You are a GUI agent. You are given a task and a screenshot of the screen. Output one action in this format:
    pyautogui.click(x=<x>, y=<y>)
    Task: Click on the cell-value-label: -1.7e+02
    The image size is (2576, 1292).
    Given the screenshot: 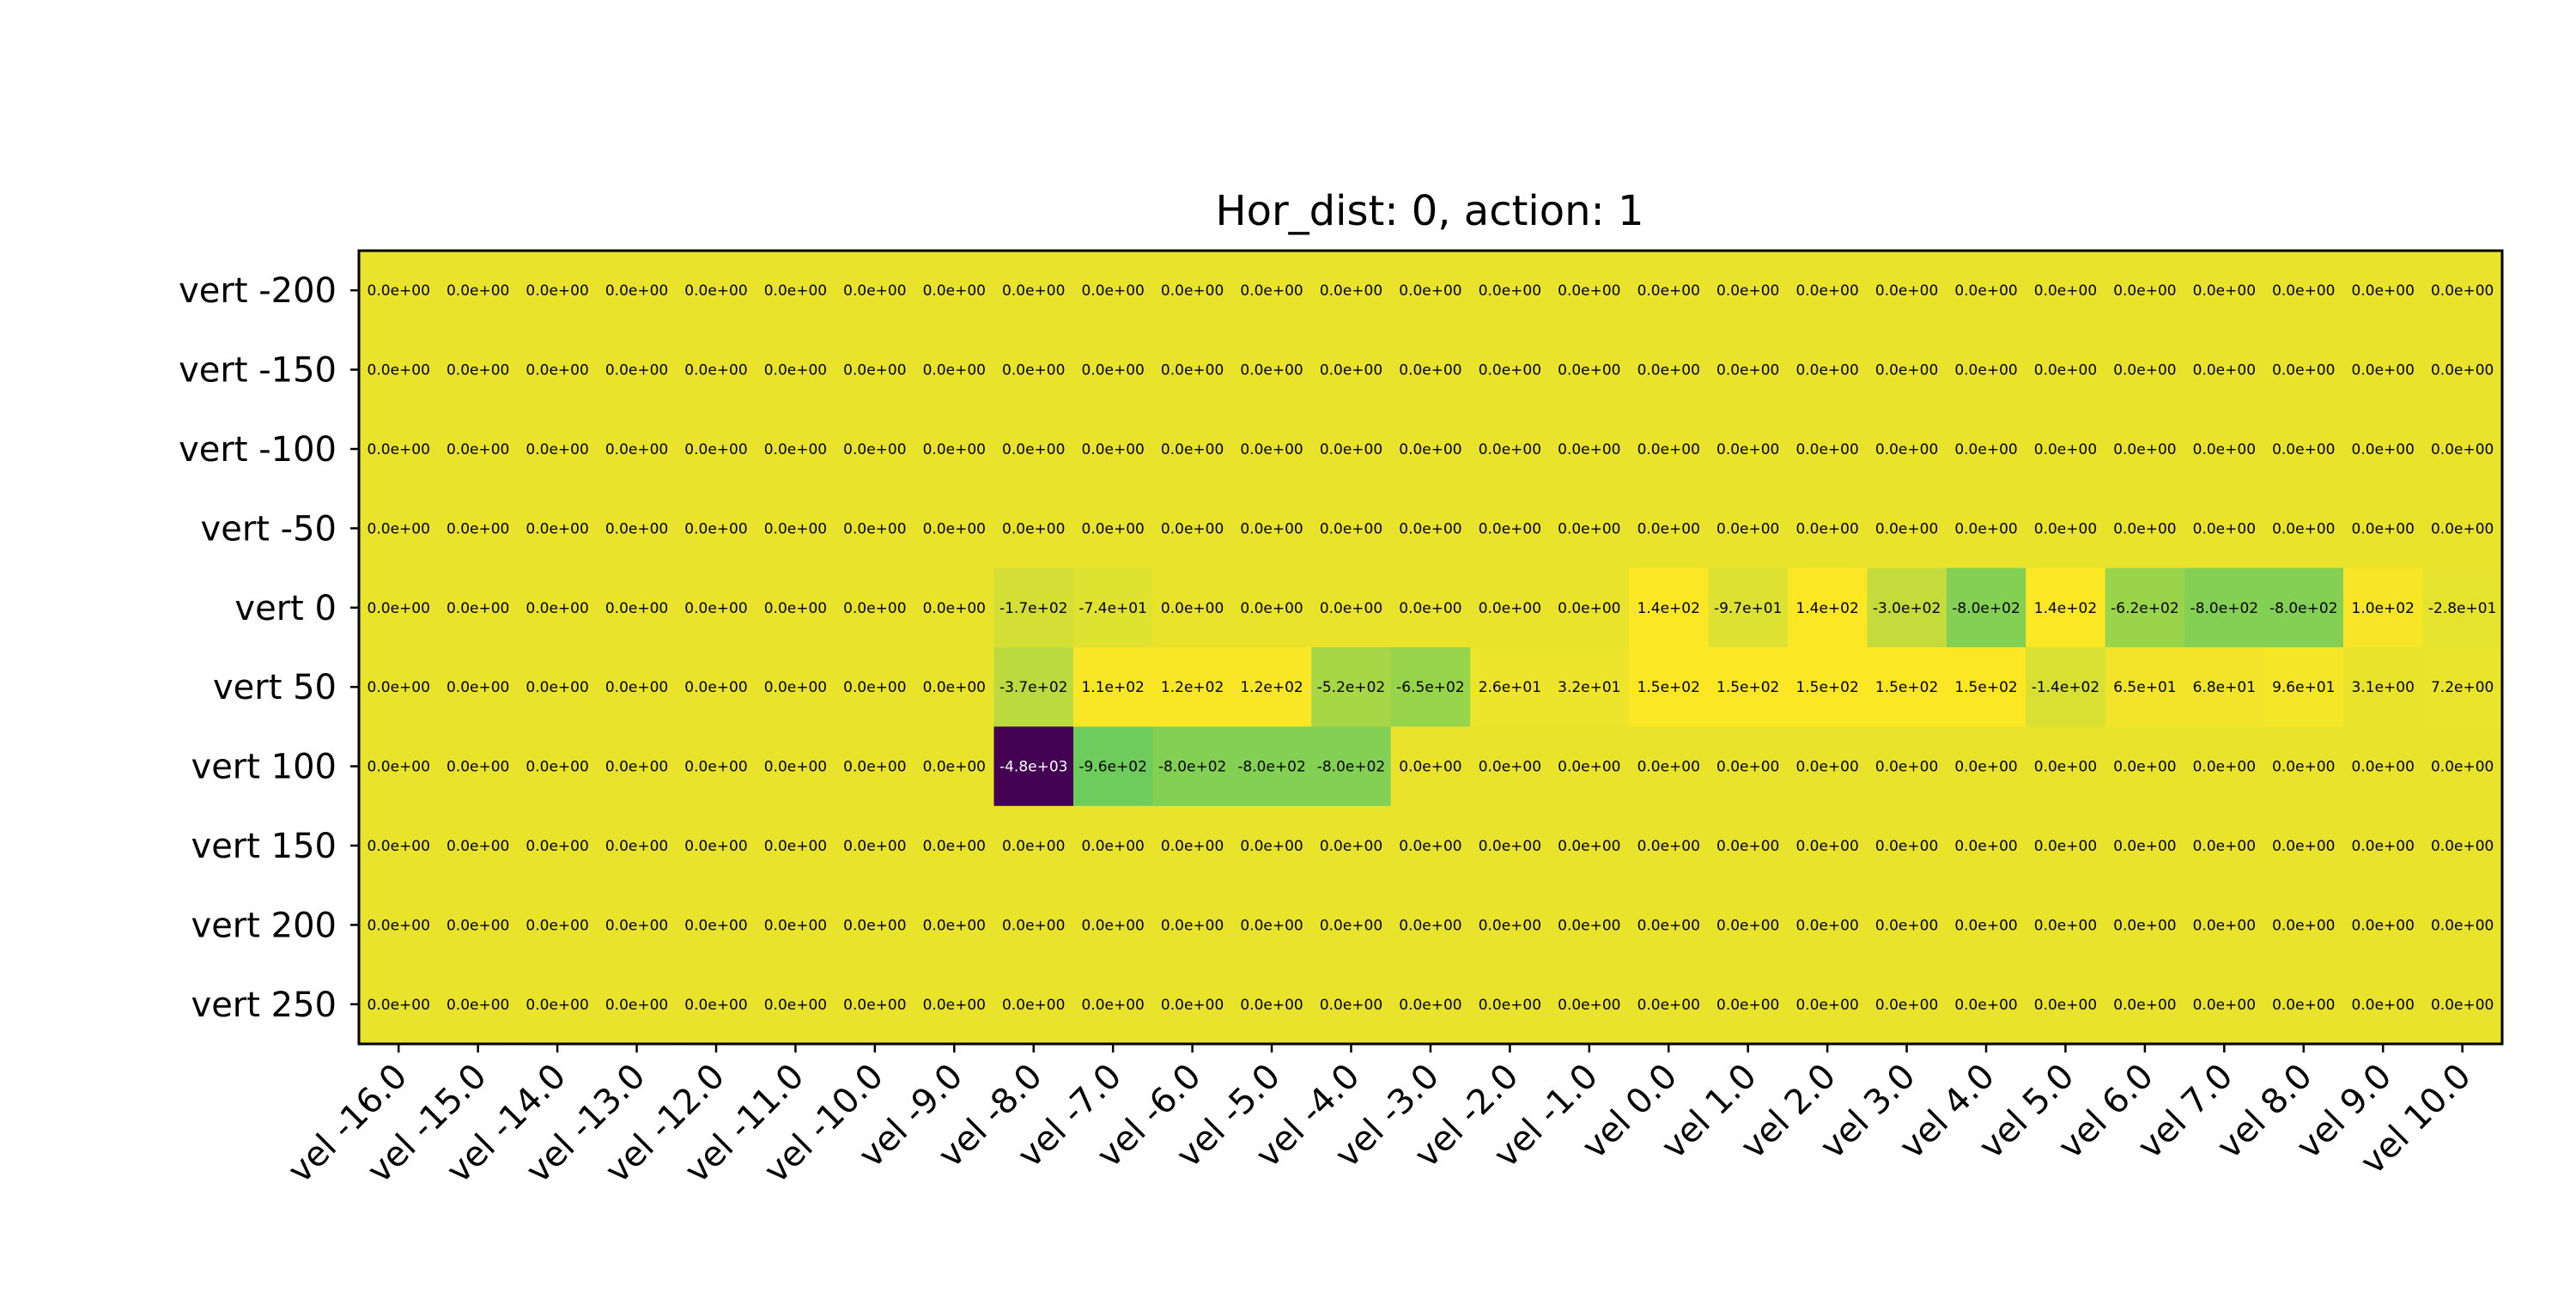 What is the action you would take?
    pyautogui.click(x=1034, y=608)
    